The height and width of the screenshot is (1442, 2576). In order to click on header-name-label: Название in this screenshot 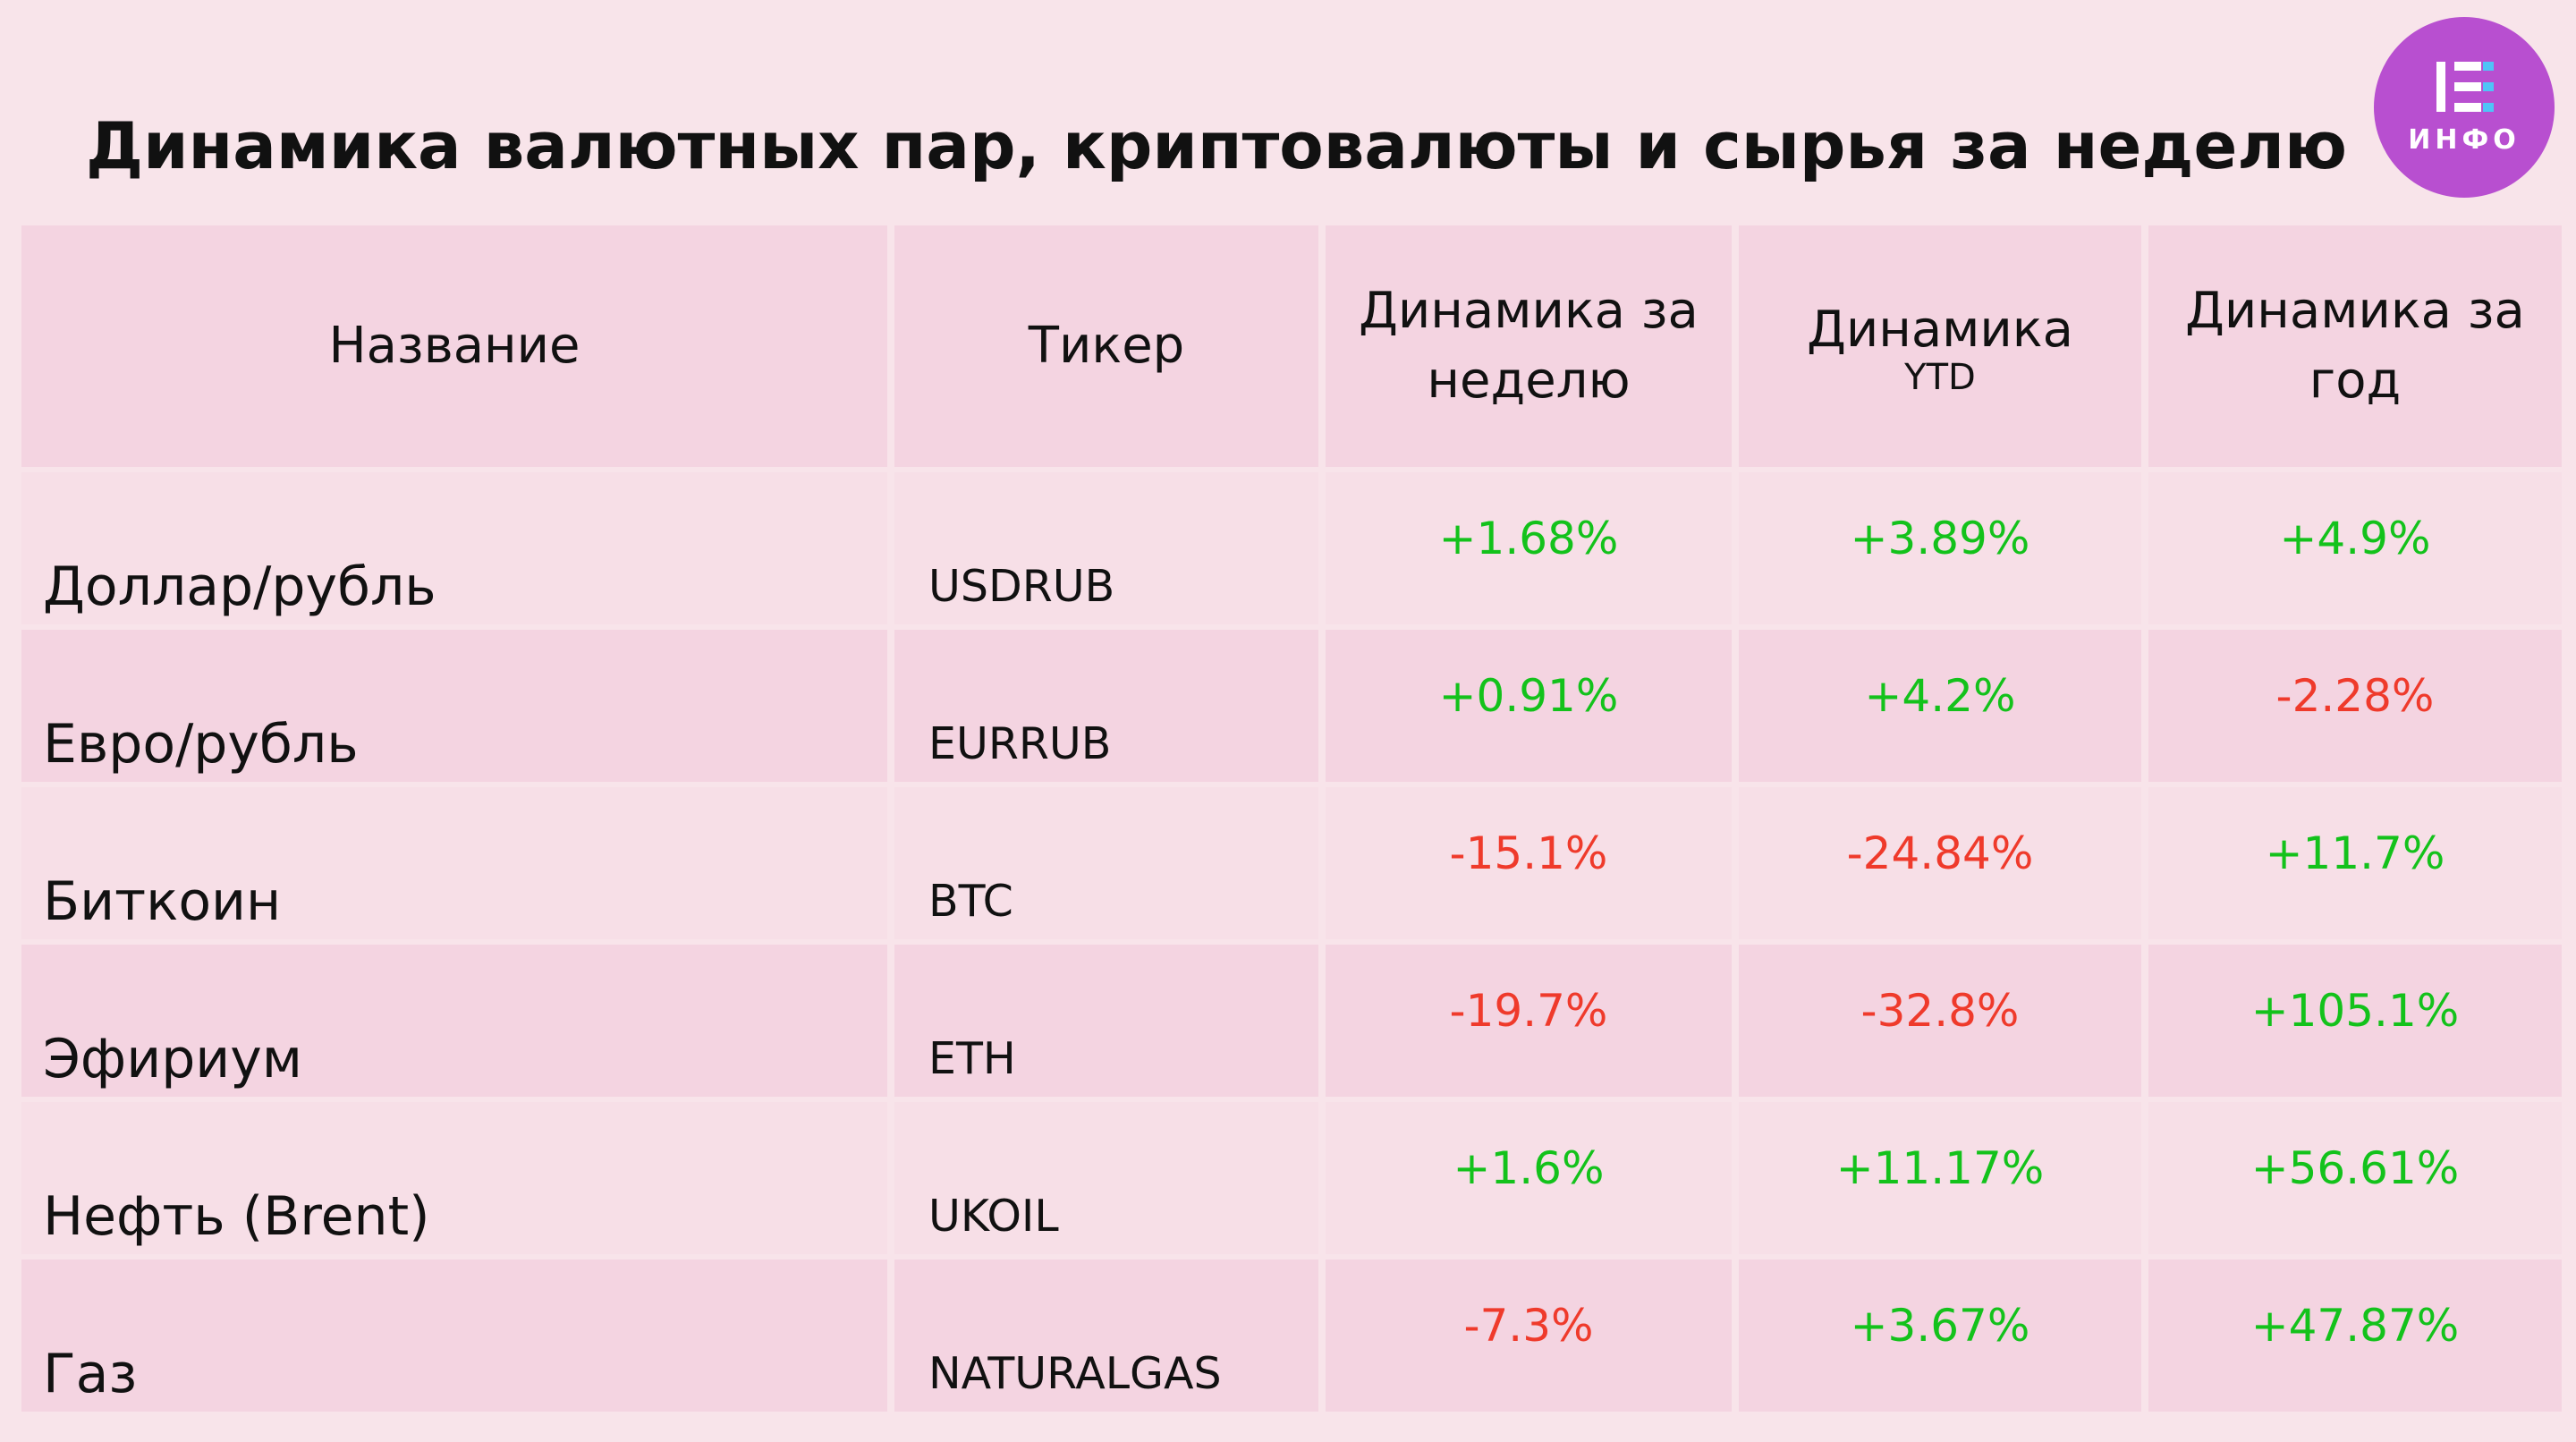, I will do `click(454, 346)`.